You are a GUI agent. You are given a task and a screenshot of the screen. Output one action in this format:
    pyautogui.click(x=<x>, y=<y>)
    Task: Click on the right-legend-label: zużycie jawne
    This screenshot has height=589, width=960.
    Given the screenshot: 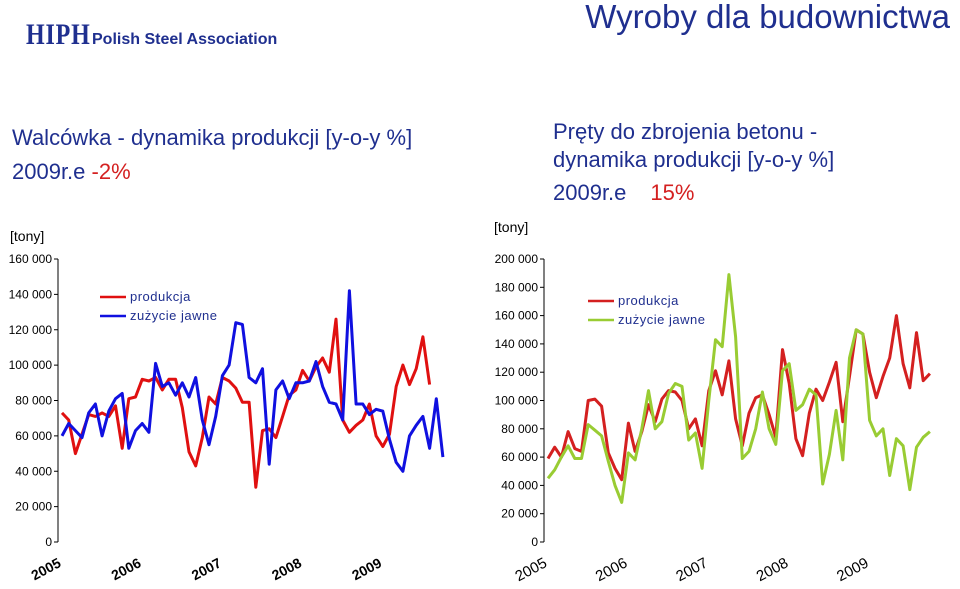 What is the action you would take?
    pyautogui.click(x=661, y=319)
    